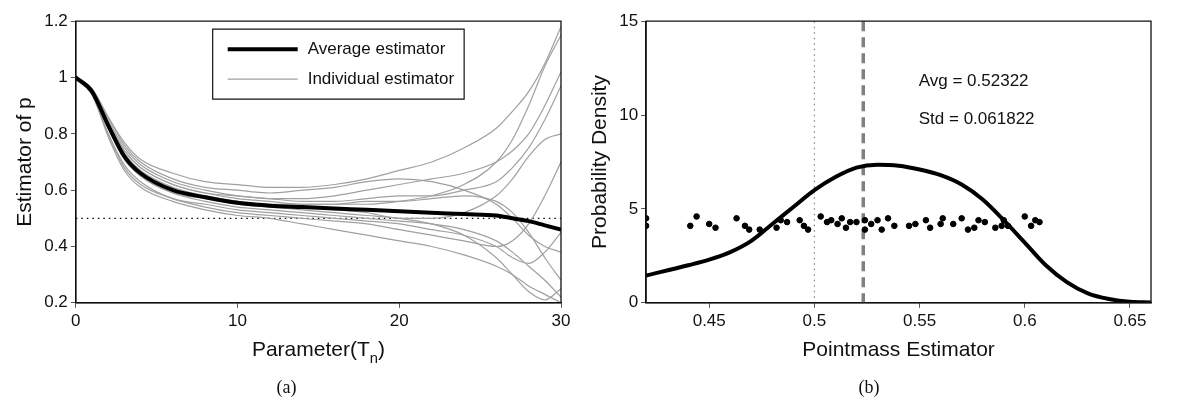  What do you see at coordinates (376, 48) in the screenshot?
I see `legend-label: Average estimator` at bounding box center [376, 48].